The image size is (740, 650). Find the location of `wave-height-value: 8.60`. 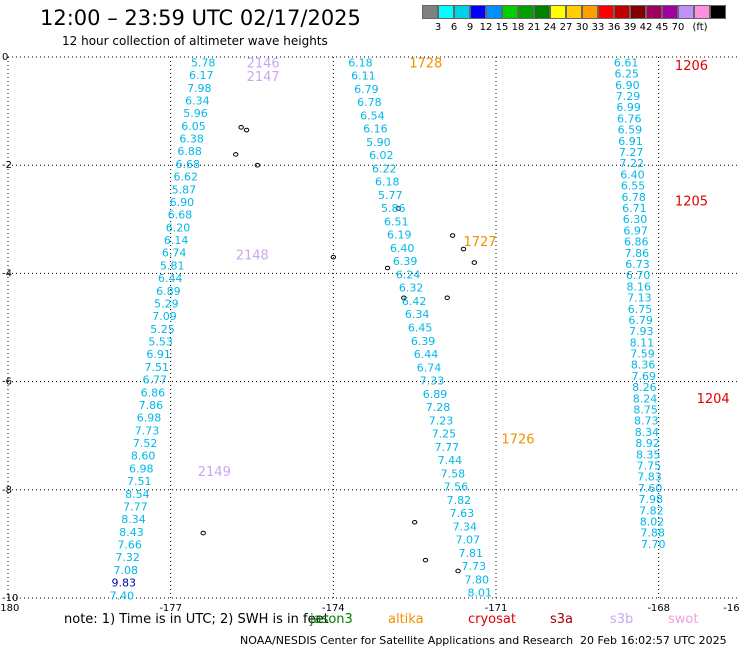

wave-height-value: 8.60 is located at coordinates (143, 456).